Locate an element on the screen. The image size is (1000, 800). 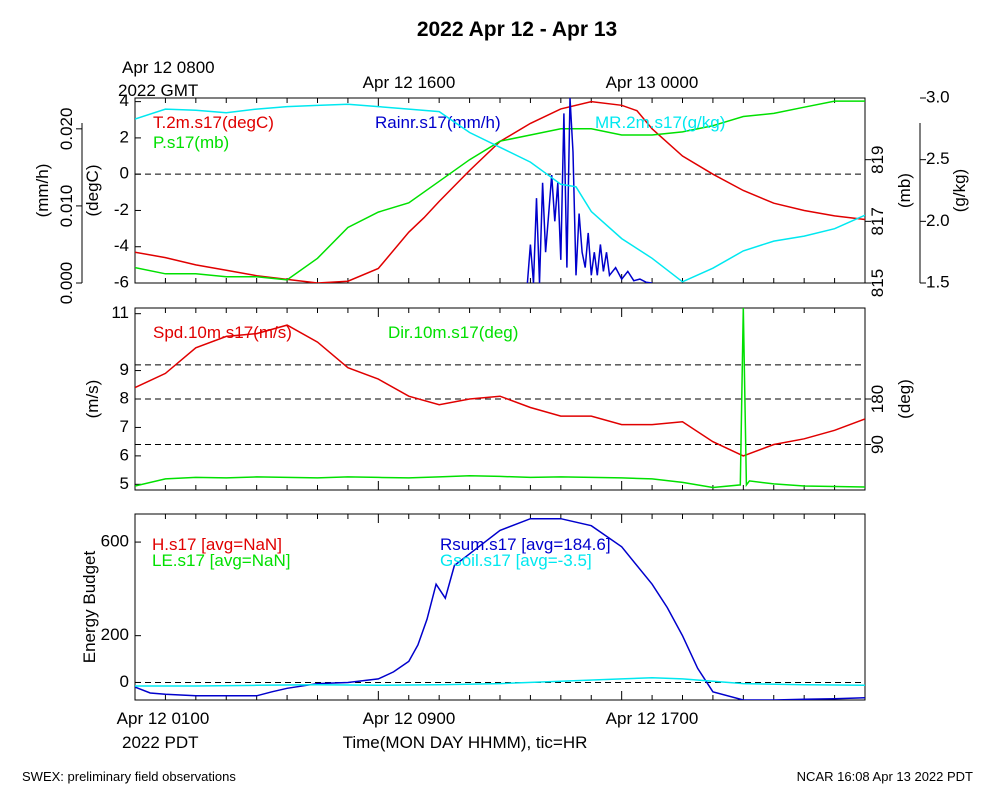
top-left_inner-tick-label: -6 is located at coordinates (121, 281).